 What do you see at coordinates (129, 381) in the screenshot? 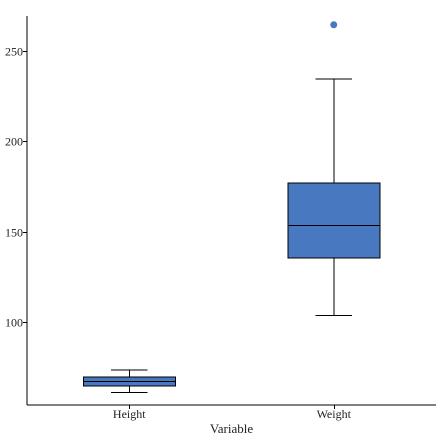
I see `box-height` at bounding box center [129, 381].